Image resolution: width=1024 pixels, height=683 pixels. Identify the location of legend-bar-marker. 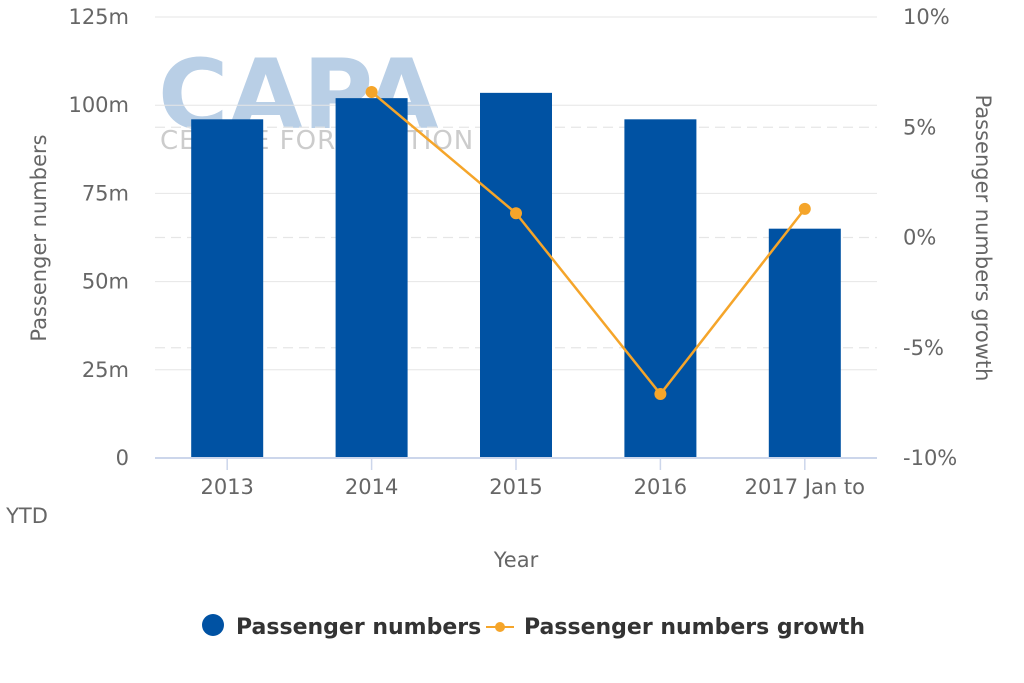
(213, 625).